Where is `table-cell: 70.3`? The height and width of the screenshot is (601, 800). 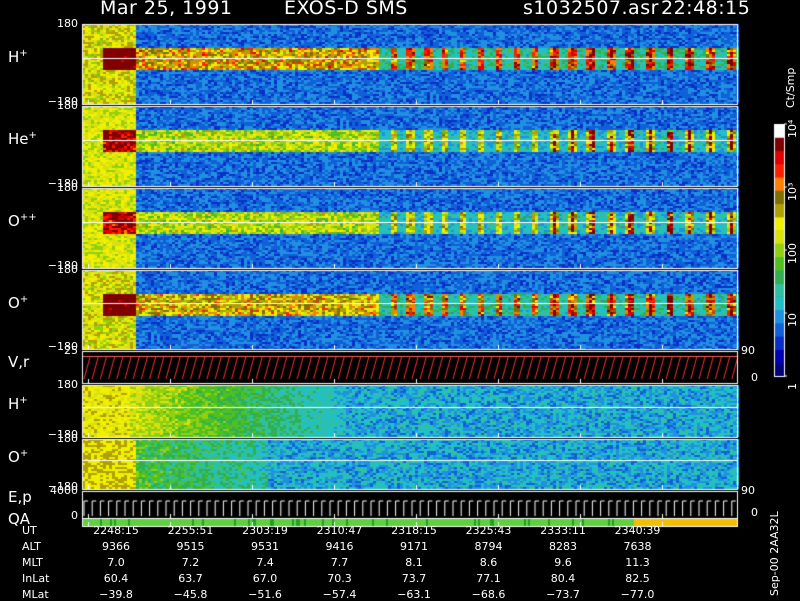 table-cell: 70.3 is located at coordinates (339, 578).